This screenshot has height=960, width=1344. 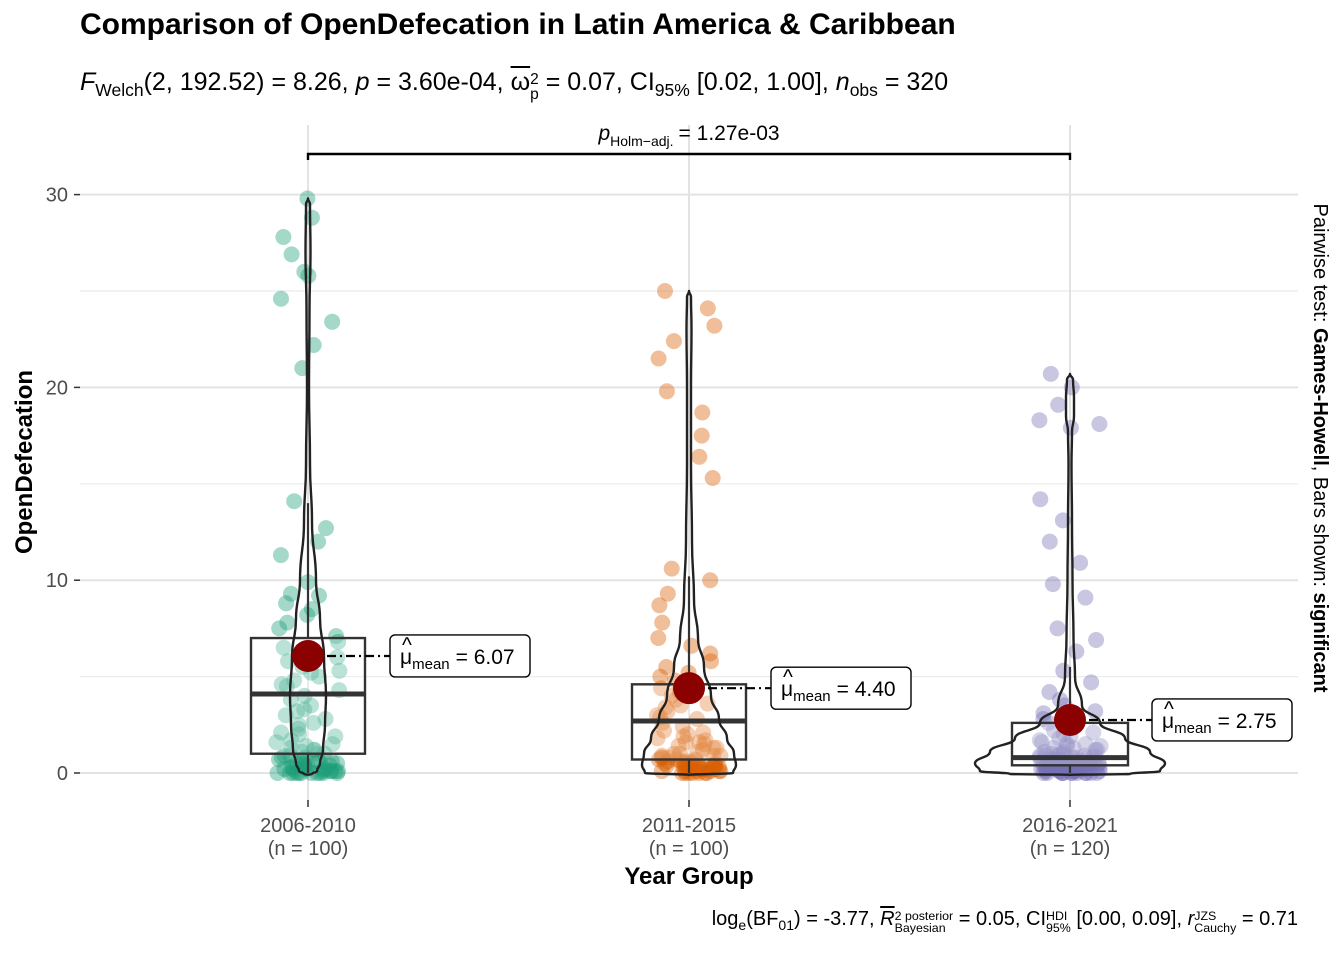 What do you see at coordinates (1219, 723) in the screenshot?
I see `mean-label: μmean = 2.75` at bounding box center [1219, 723].